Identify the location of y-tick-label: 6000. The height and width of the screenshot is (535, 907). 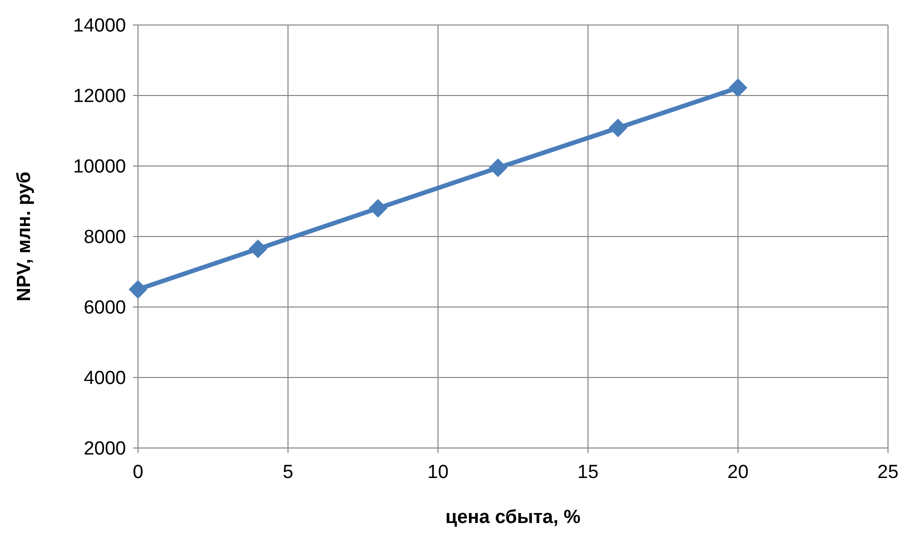
(105, 308).